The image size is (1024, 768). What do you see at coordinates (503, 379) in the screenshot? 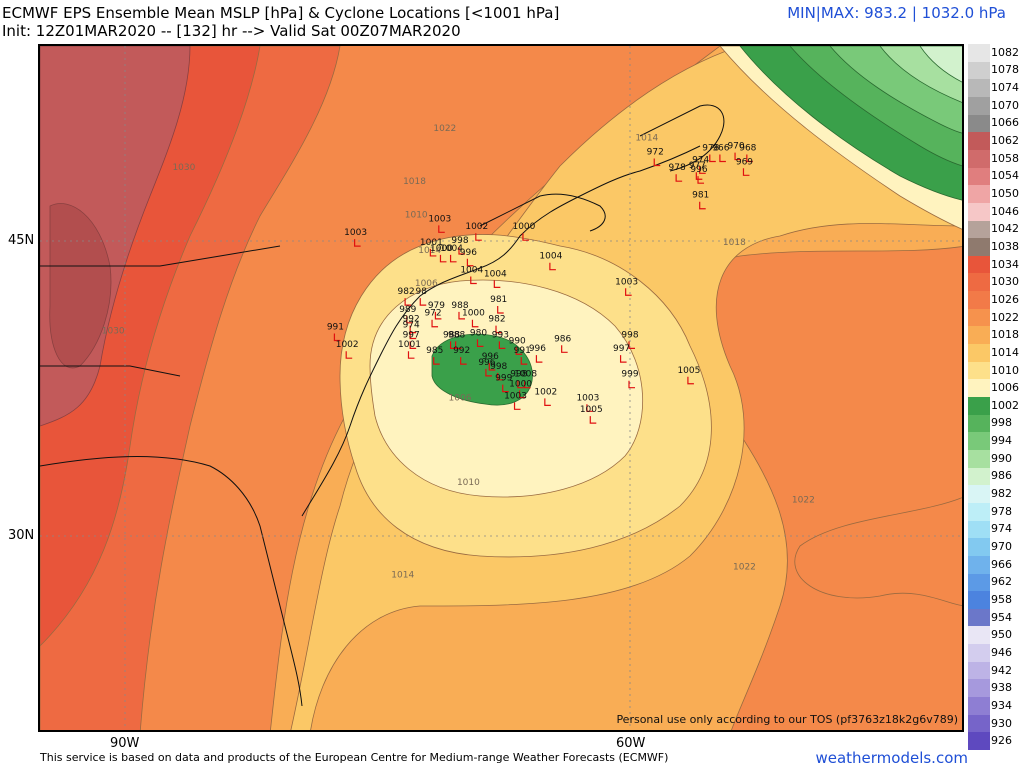
I see `cyclone-pressure-label: 999` at bounding box center [503, 379].